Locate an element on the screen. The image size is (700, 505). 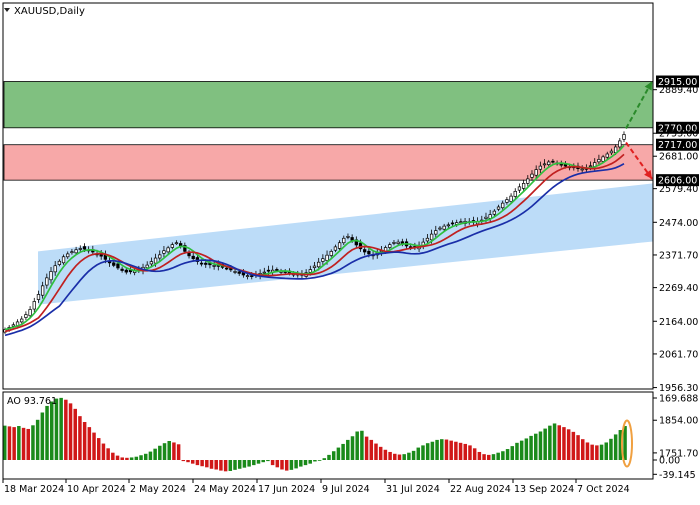
y-tick-label: 2061.70 is located at coordinates (678, 354).